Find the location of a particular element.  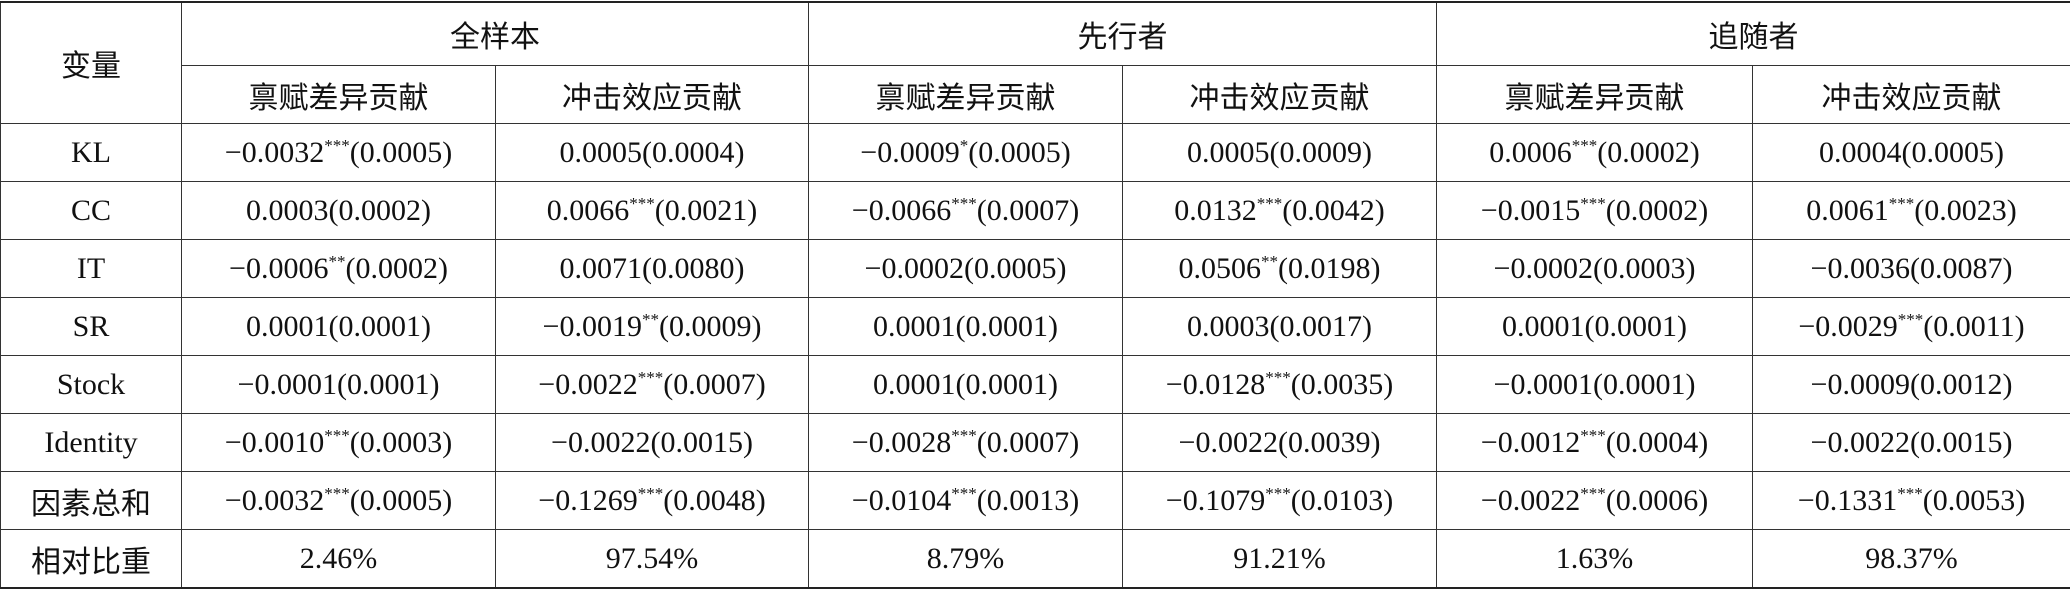

cell: 0.0003(0.0017) is located at coordinates (1280, 327).